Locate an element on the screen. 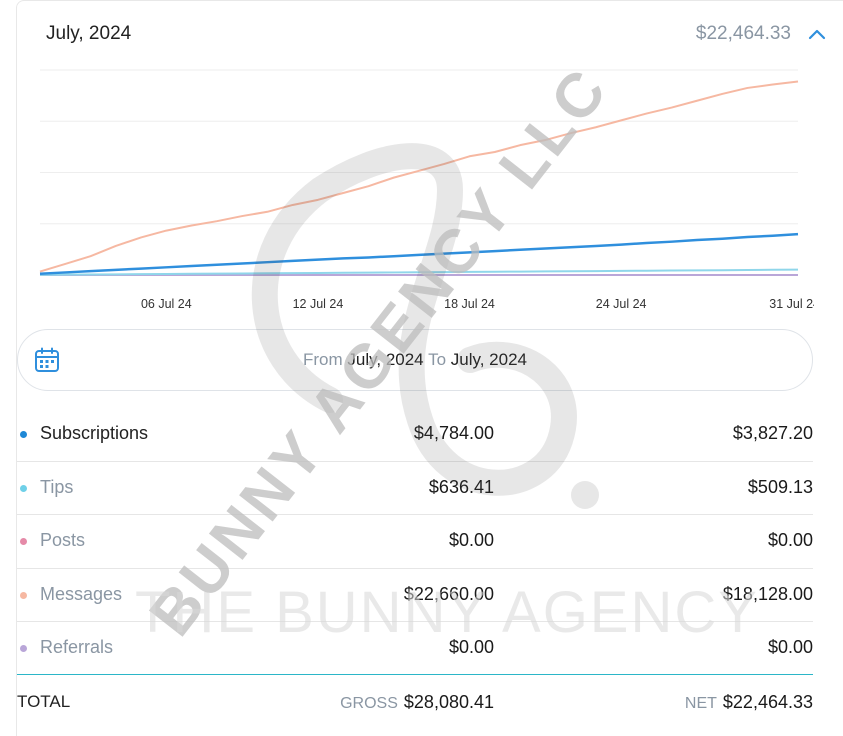 The height and width of the screenshot is (736, 843). total-divider is located at coordinates (415, 674).